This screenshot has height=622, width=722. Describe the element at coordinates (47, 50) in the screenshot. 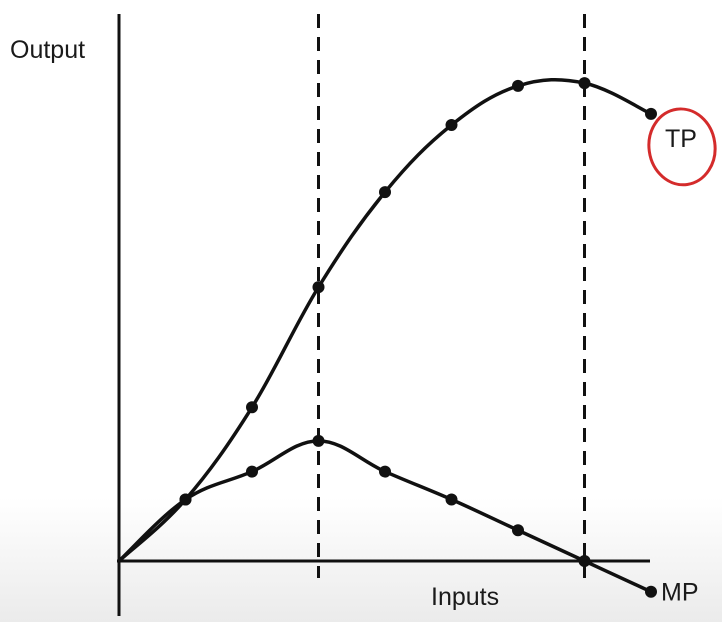

I see `y-axis-label: Output` at that location.